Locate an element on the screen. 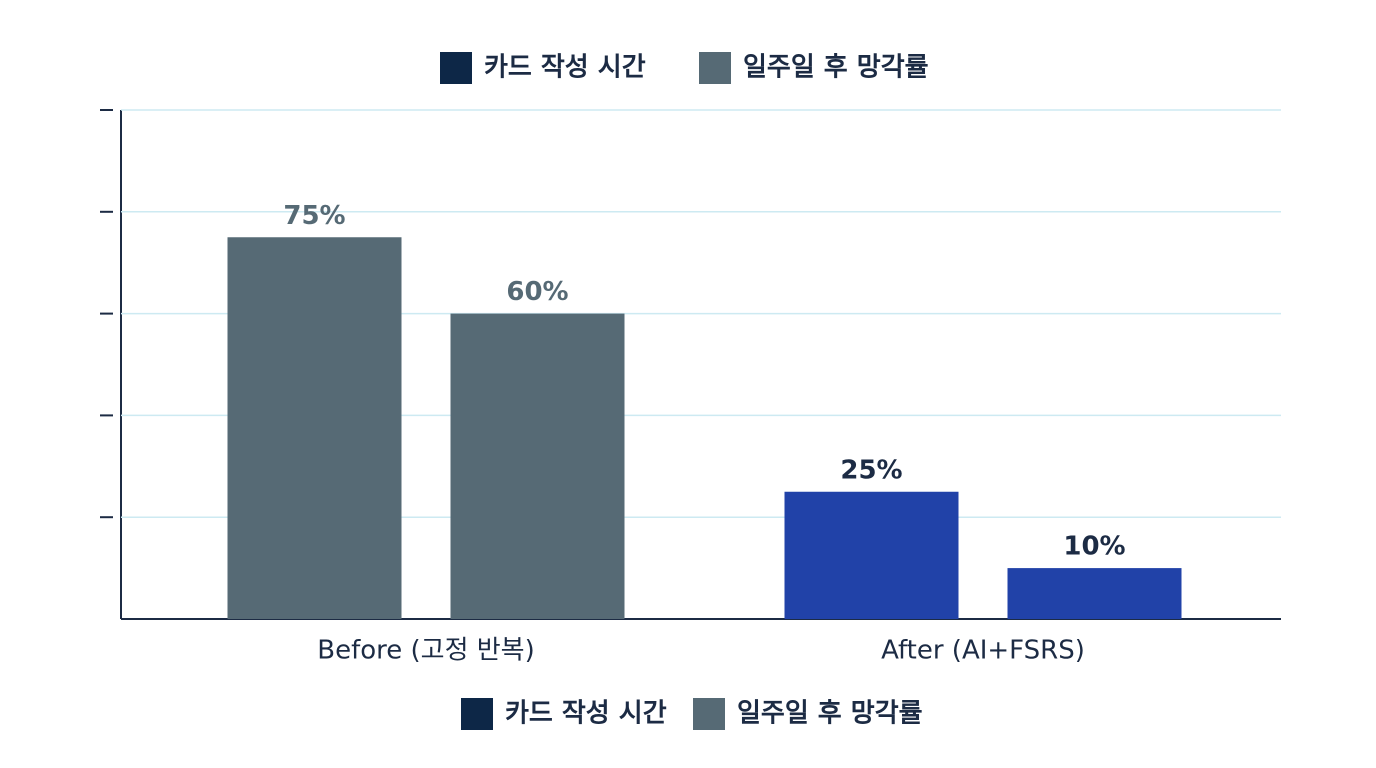 The image size is (1376, 768). value-label: 60% is located at coordinates (537, 292).